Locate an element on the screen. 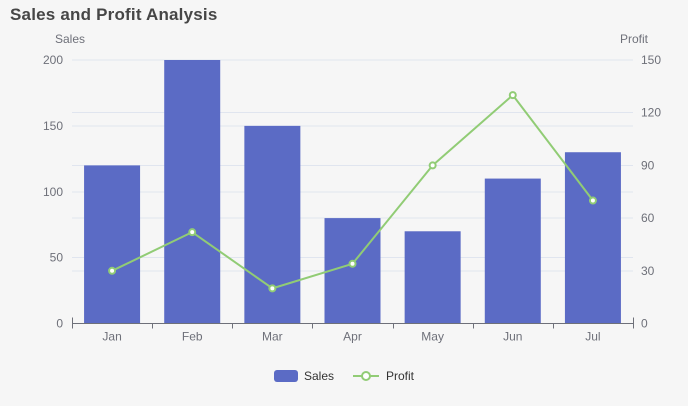 This screenshot has width=688, height=406. bar-feb is located at coordinates (192, 192).